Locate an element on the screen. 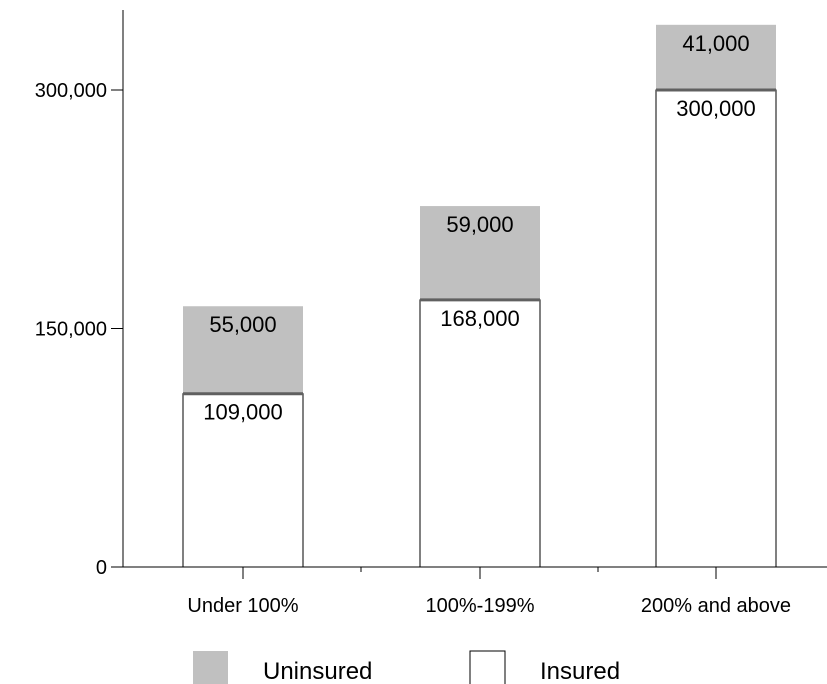 This screenshot has width=827, height=684. y-tick-label: 150,000 is located at coordinates (71, 330).